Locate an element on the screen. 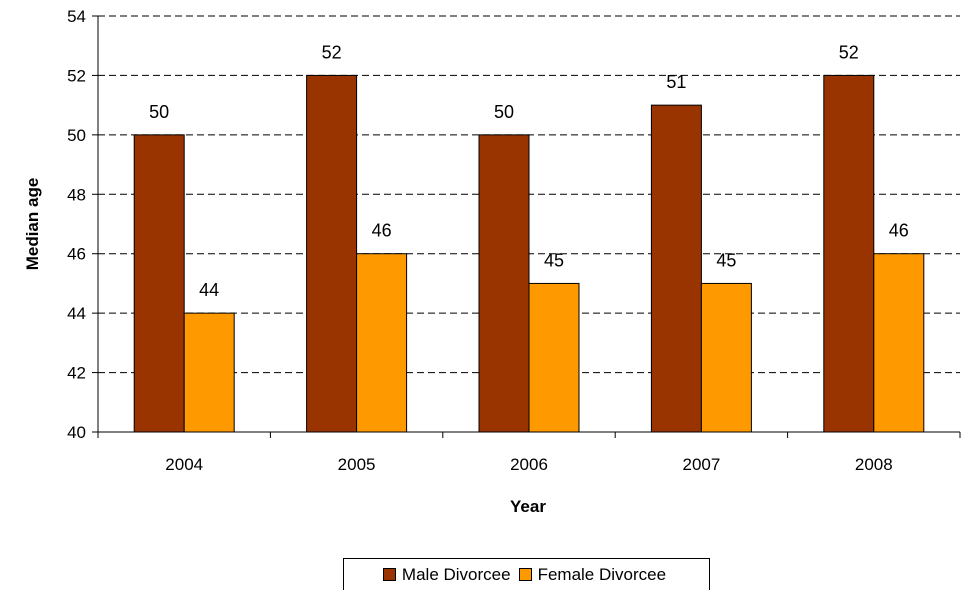  y-tick-label: 46 is located at coordinates (76, 254).